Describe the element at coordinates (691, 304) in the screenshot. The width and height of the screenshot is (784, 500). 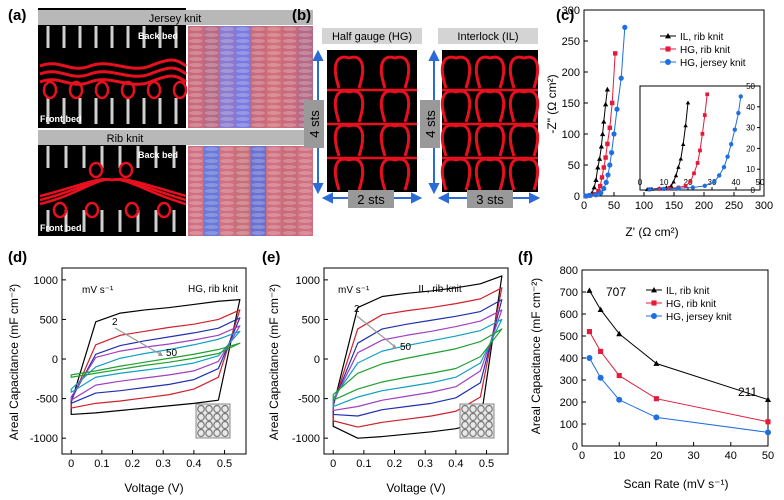
I see `legend-label: HG, rib knit` at that location.